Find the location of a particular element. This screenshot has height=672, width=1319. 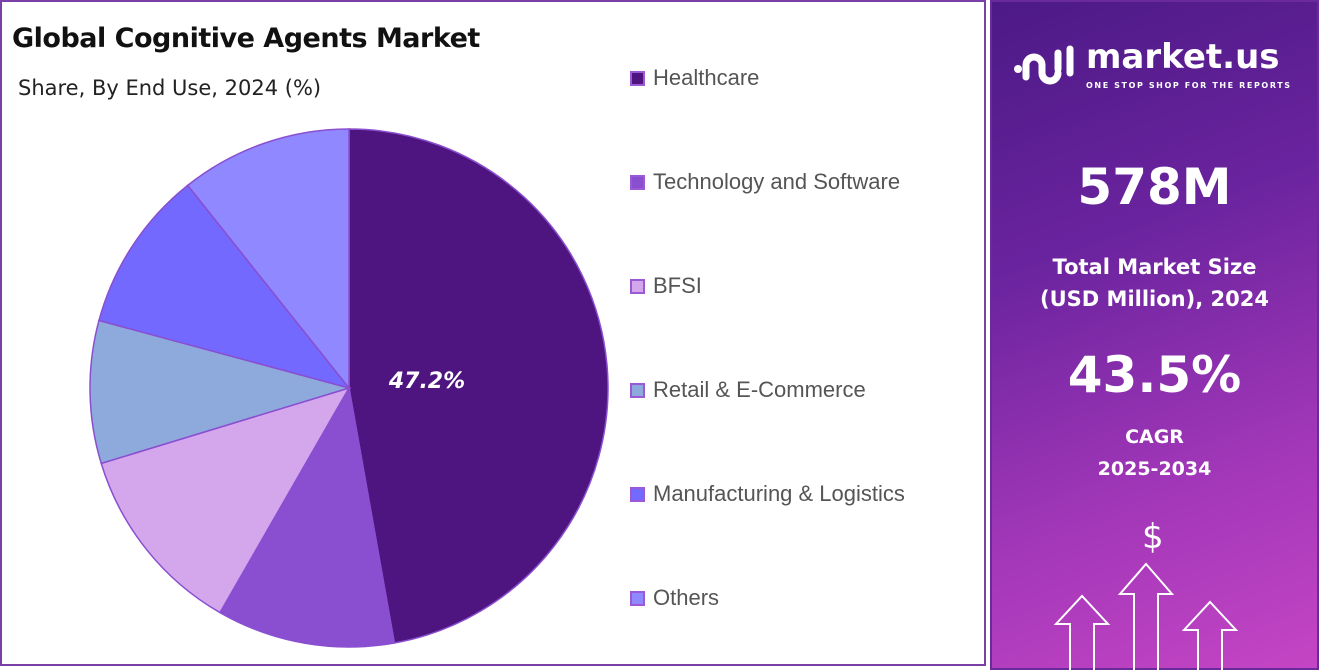

legend-item: Retail & E-Commerce is located at coordinates (748, 390).